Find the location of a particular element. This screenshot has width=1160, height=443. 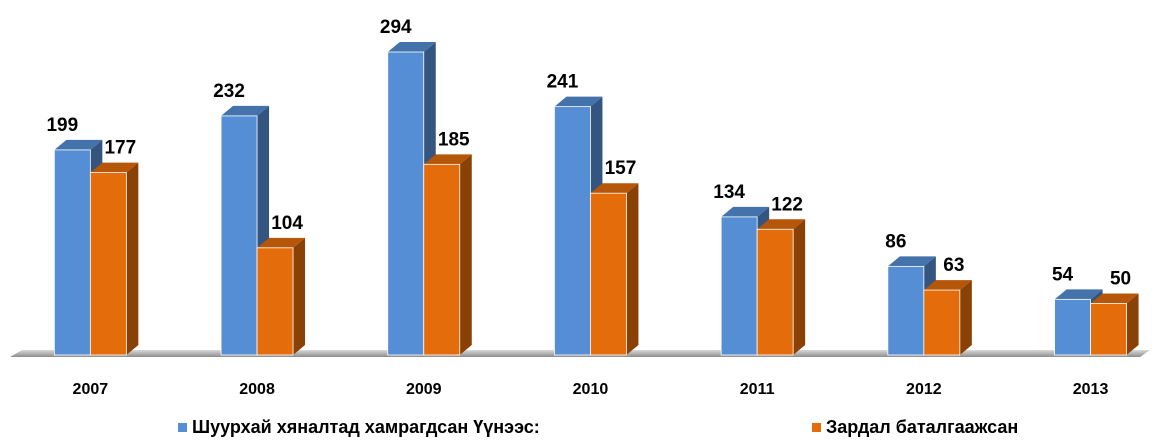

x-tick-label: 2012 is located at coordinates (924, 389).